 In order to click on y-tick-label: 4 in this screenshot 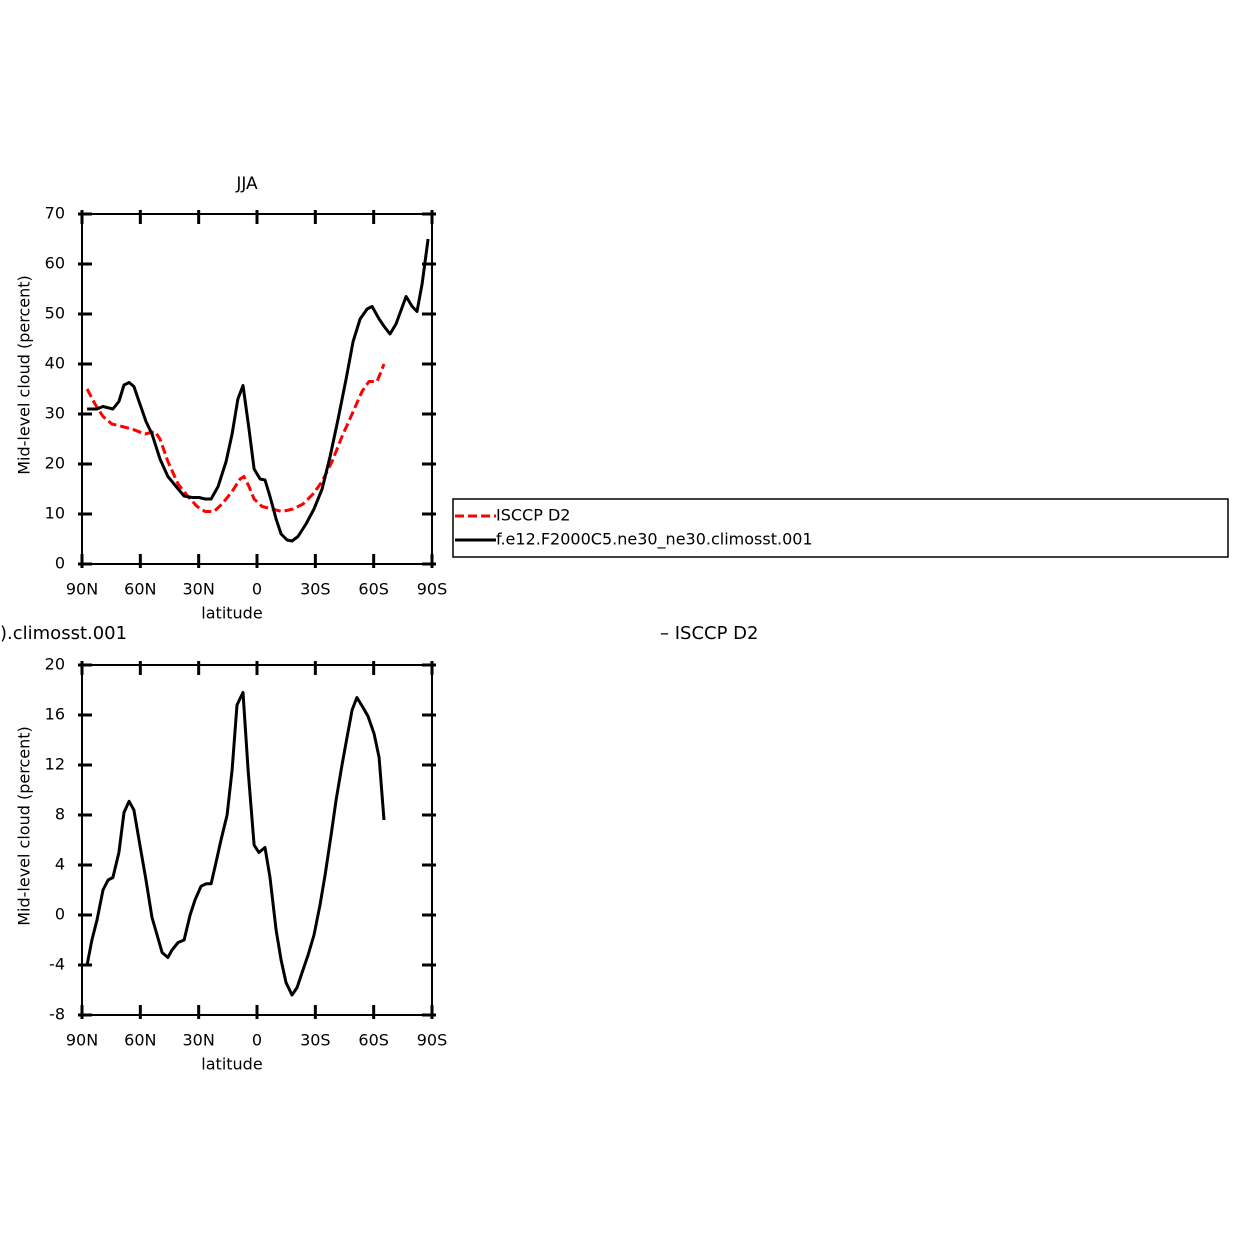, I will do `click(60, 864)`.